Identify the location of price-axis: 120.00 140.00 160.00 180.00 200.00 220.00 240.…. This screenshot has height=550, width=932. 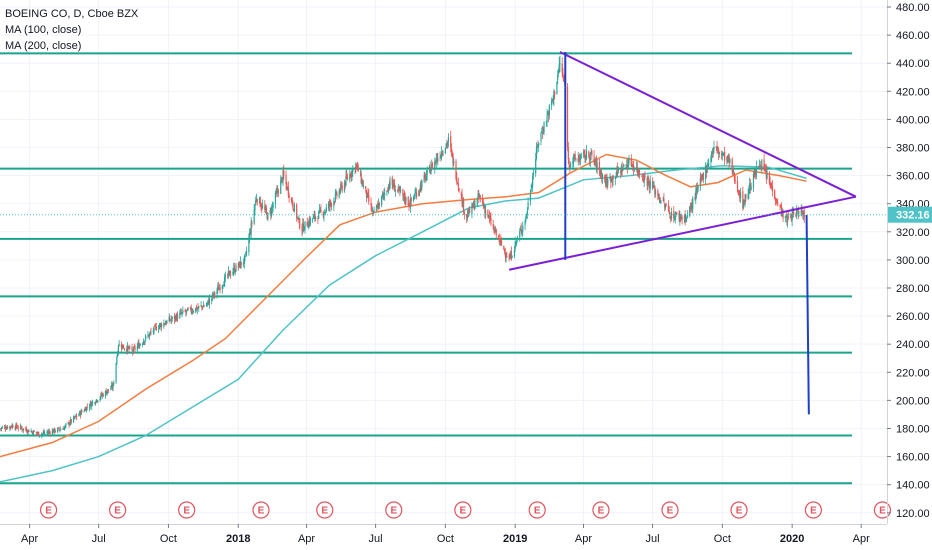
(908, 261).